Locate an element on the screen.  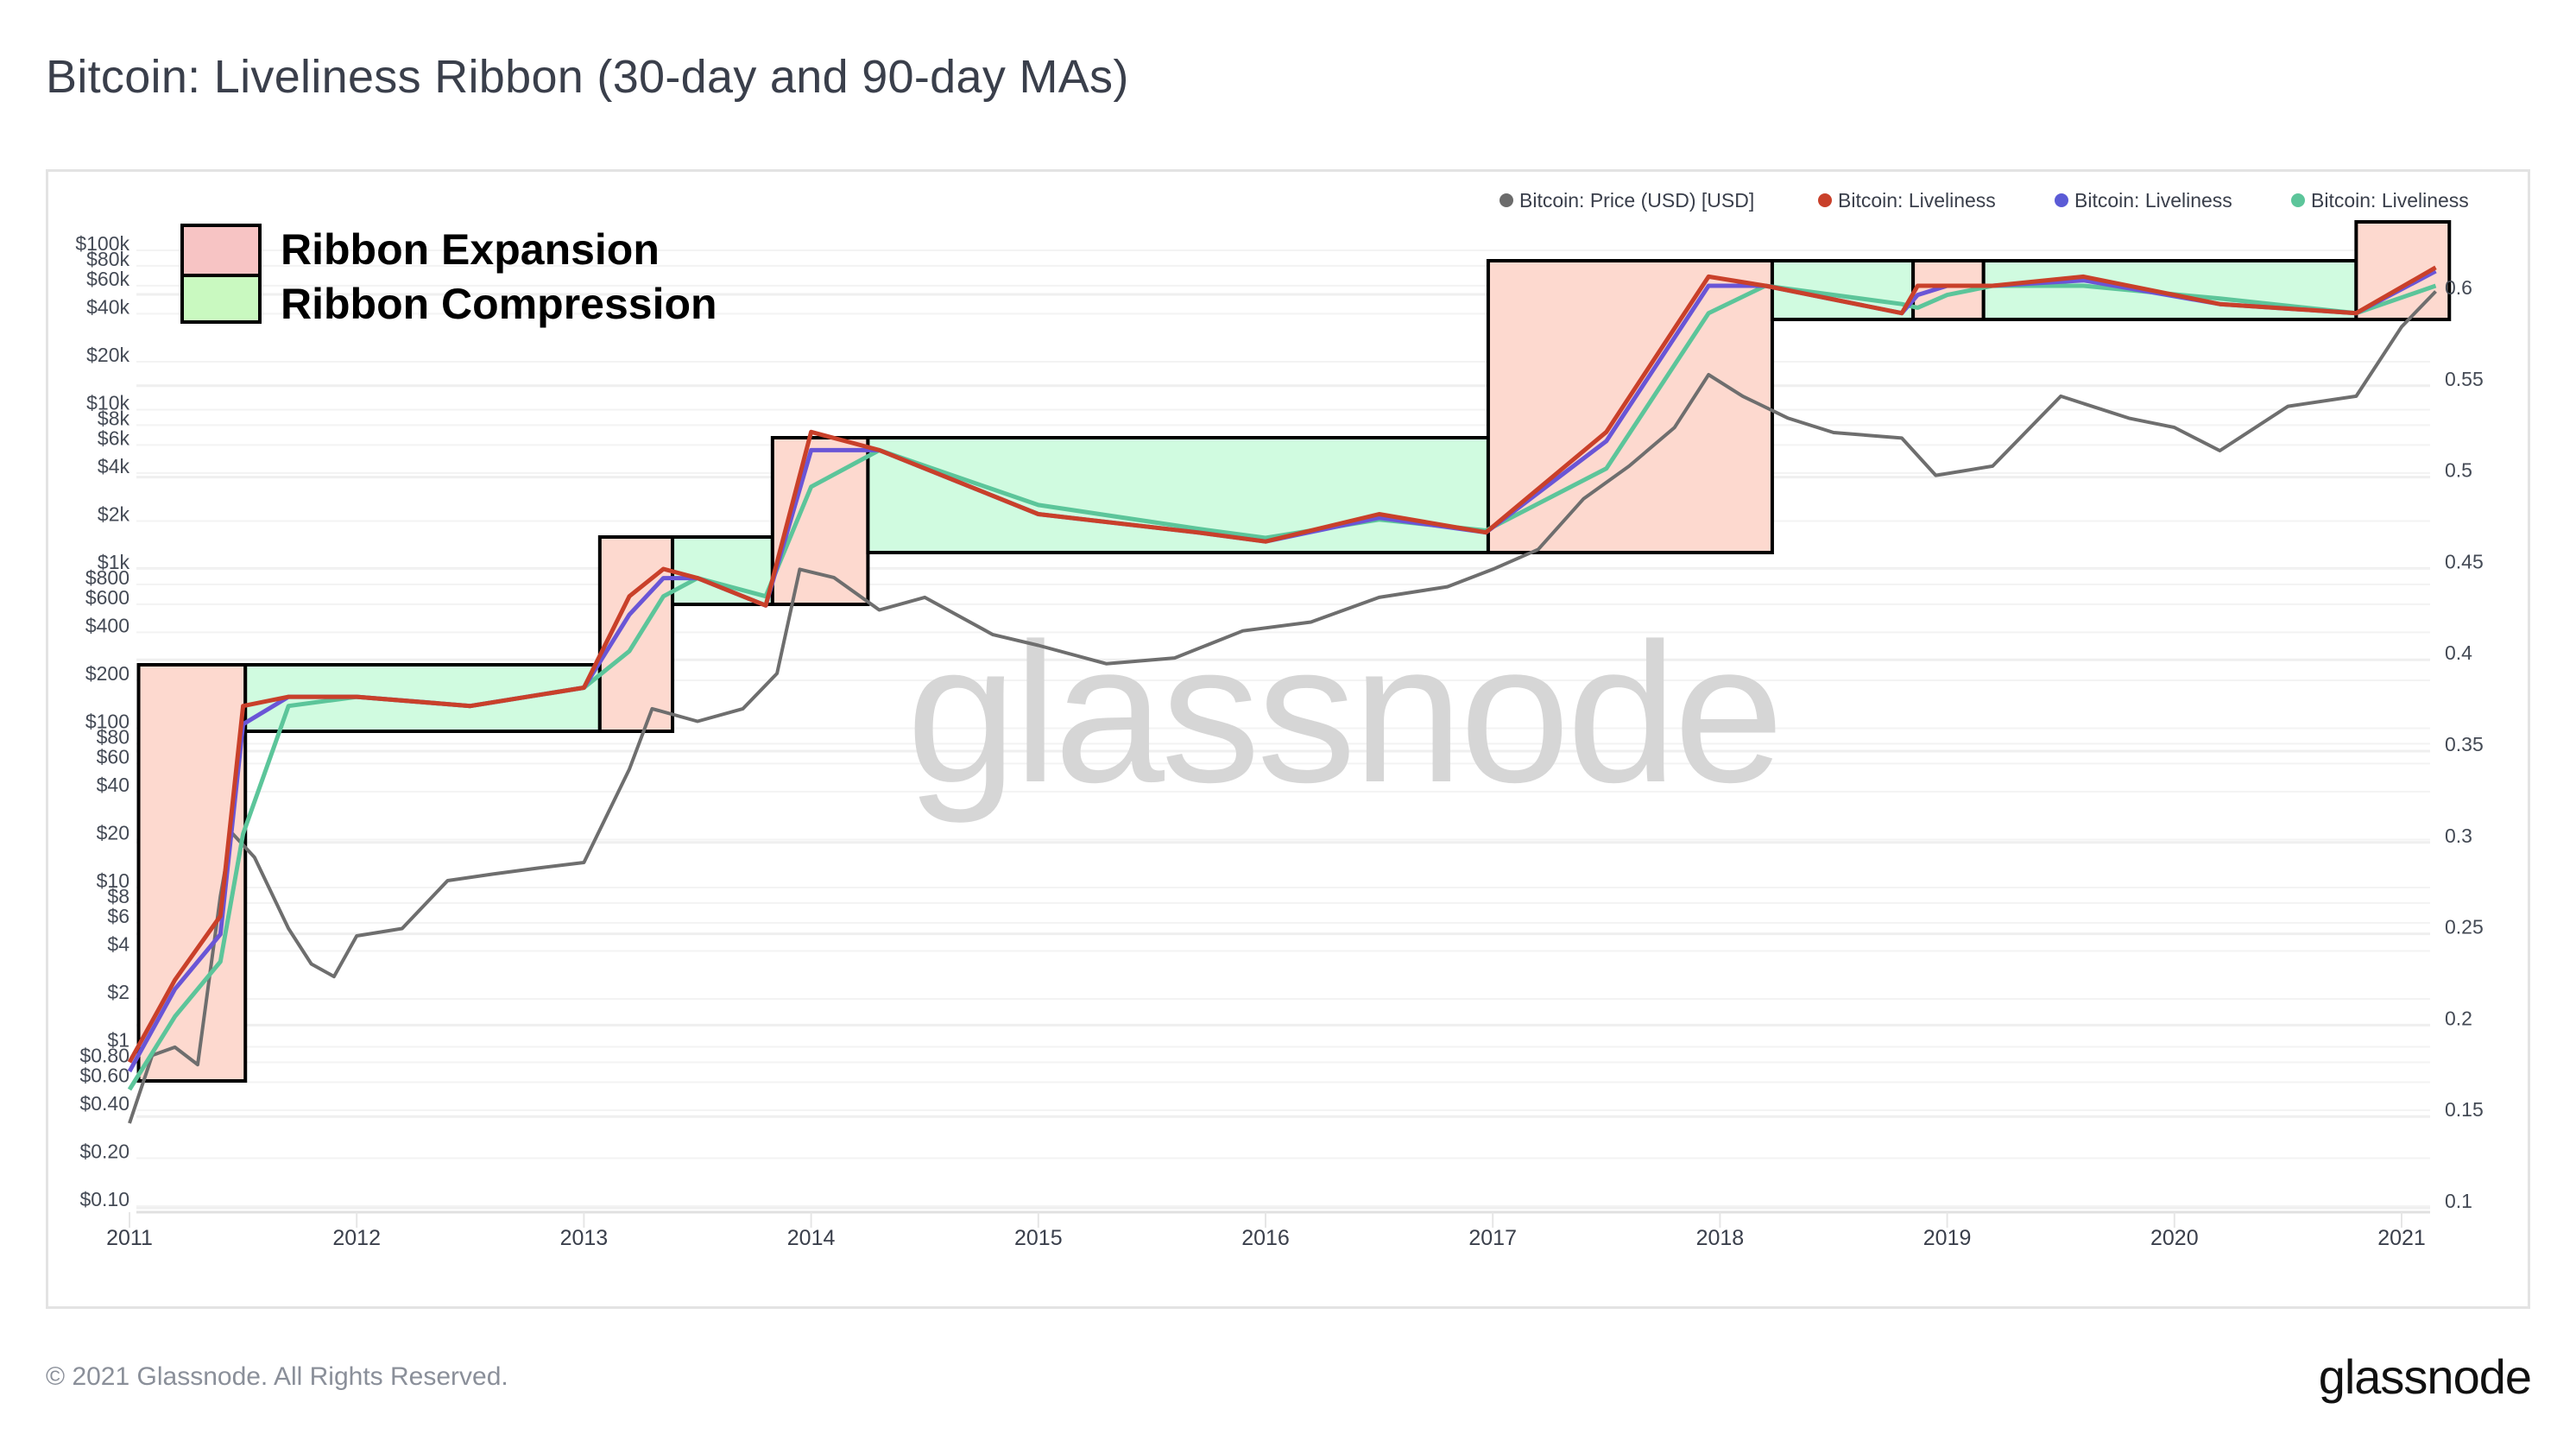
legend-item-liveliness-30d: Bitcoin: Liveliness is located at coordinates (2143, 200).